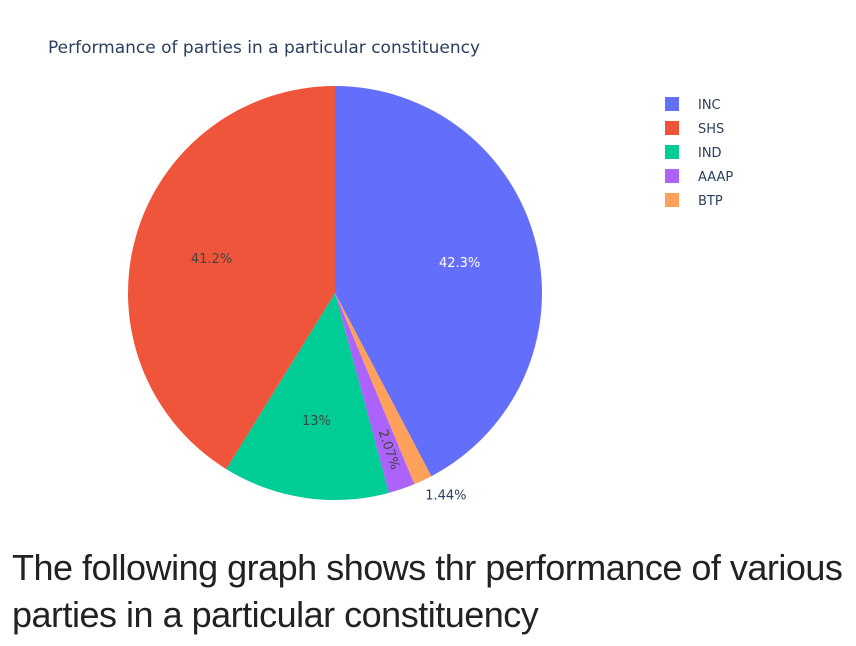 The image size is (856, 646). Describe the element at coordinates (711, 129) in the screenshot. I see `legend-label-shs: SHS` at that location.